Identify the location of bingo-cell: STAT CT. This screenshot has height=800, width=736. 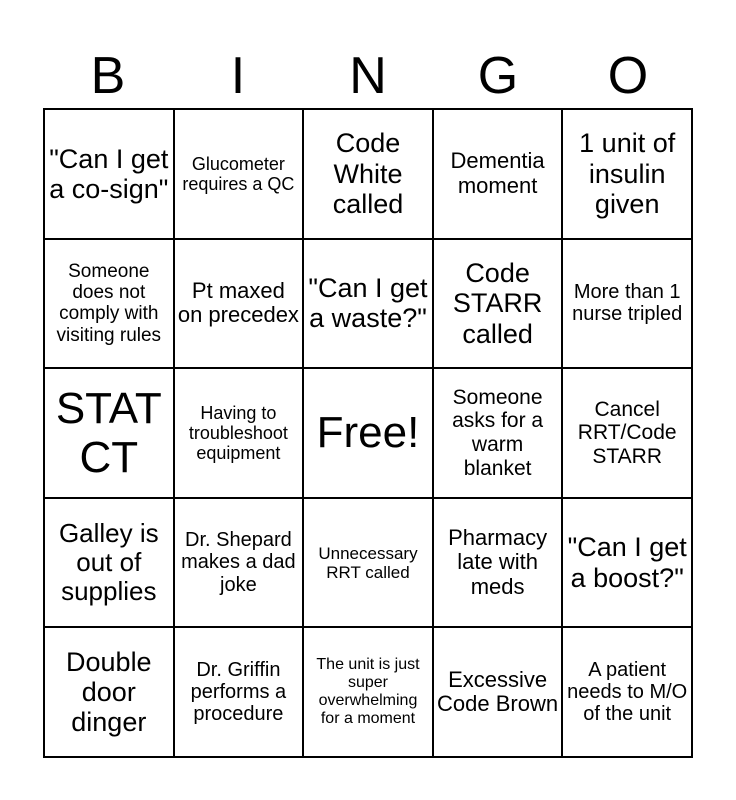
(109, 433).